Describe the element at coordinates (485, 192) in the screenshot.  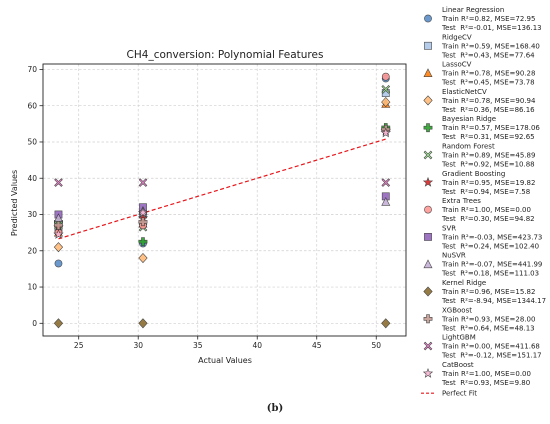
I see `legend-test-stats: Test R²=0.94, MSE=7.58` at that location.